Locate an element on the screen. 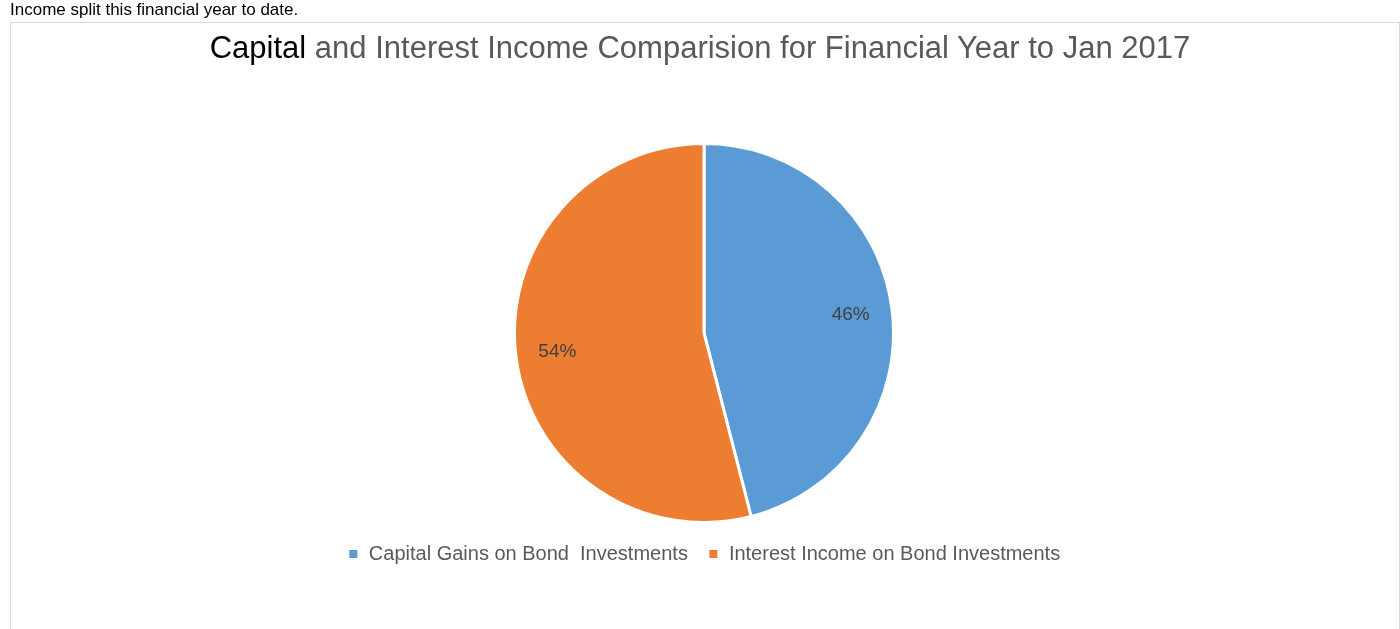 The image size is (1400, 629). chart-title: Capital and Interest Income Comparision for Financial Year to Jan 2017 is located at coordinates (700, 47).